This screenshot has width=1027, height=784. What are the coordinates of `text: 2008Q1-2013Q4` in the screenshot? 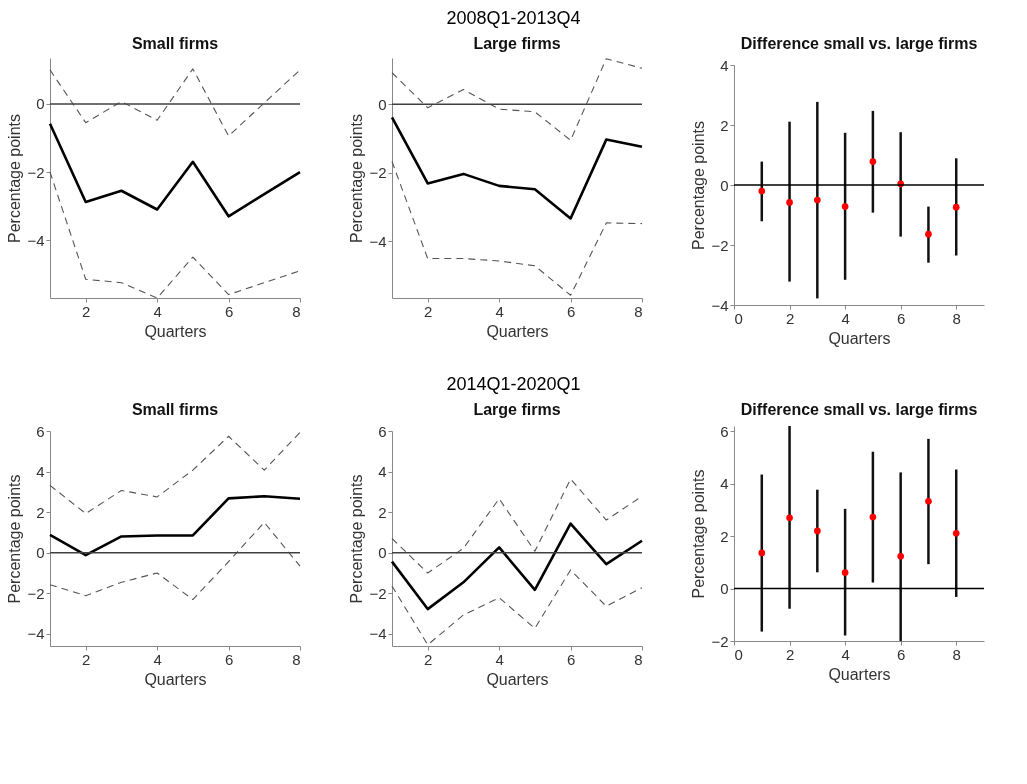 It's located at (513, 18).